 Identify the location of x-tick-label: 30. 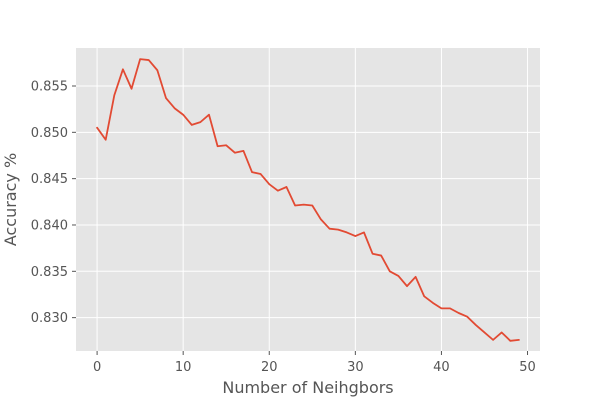
(355, 367).